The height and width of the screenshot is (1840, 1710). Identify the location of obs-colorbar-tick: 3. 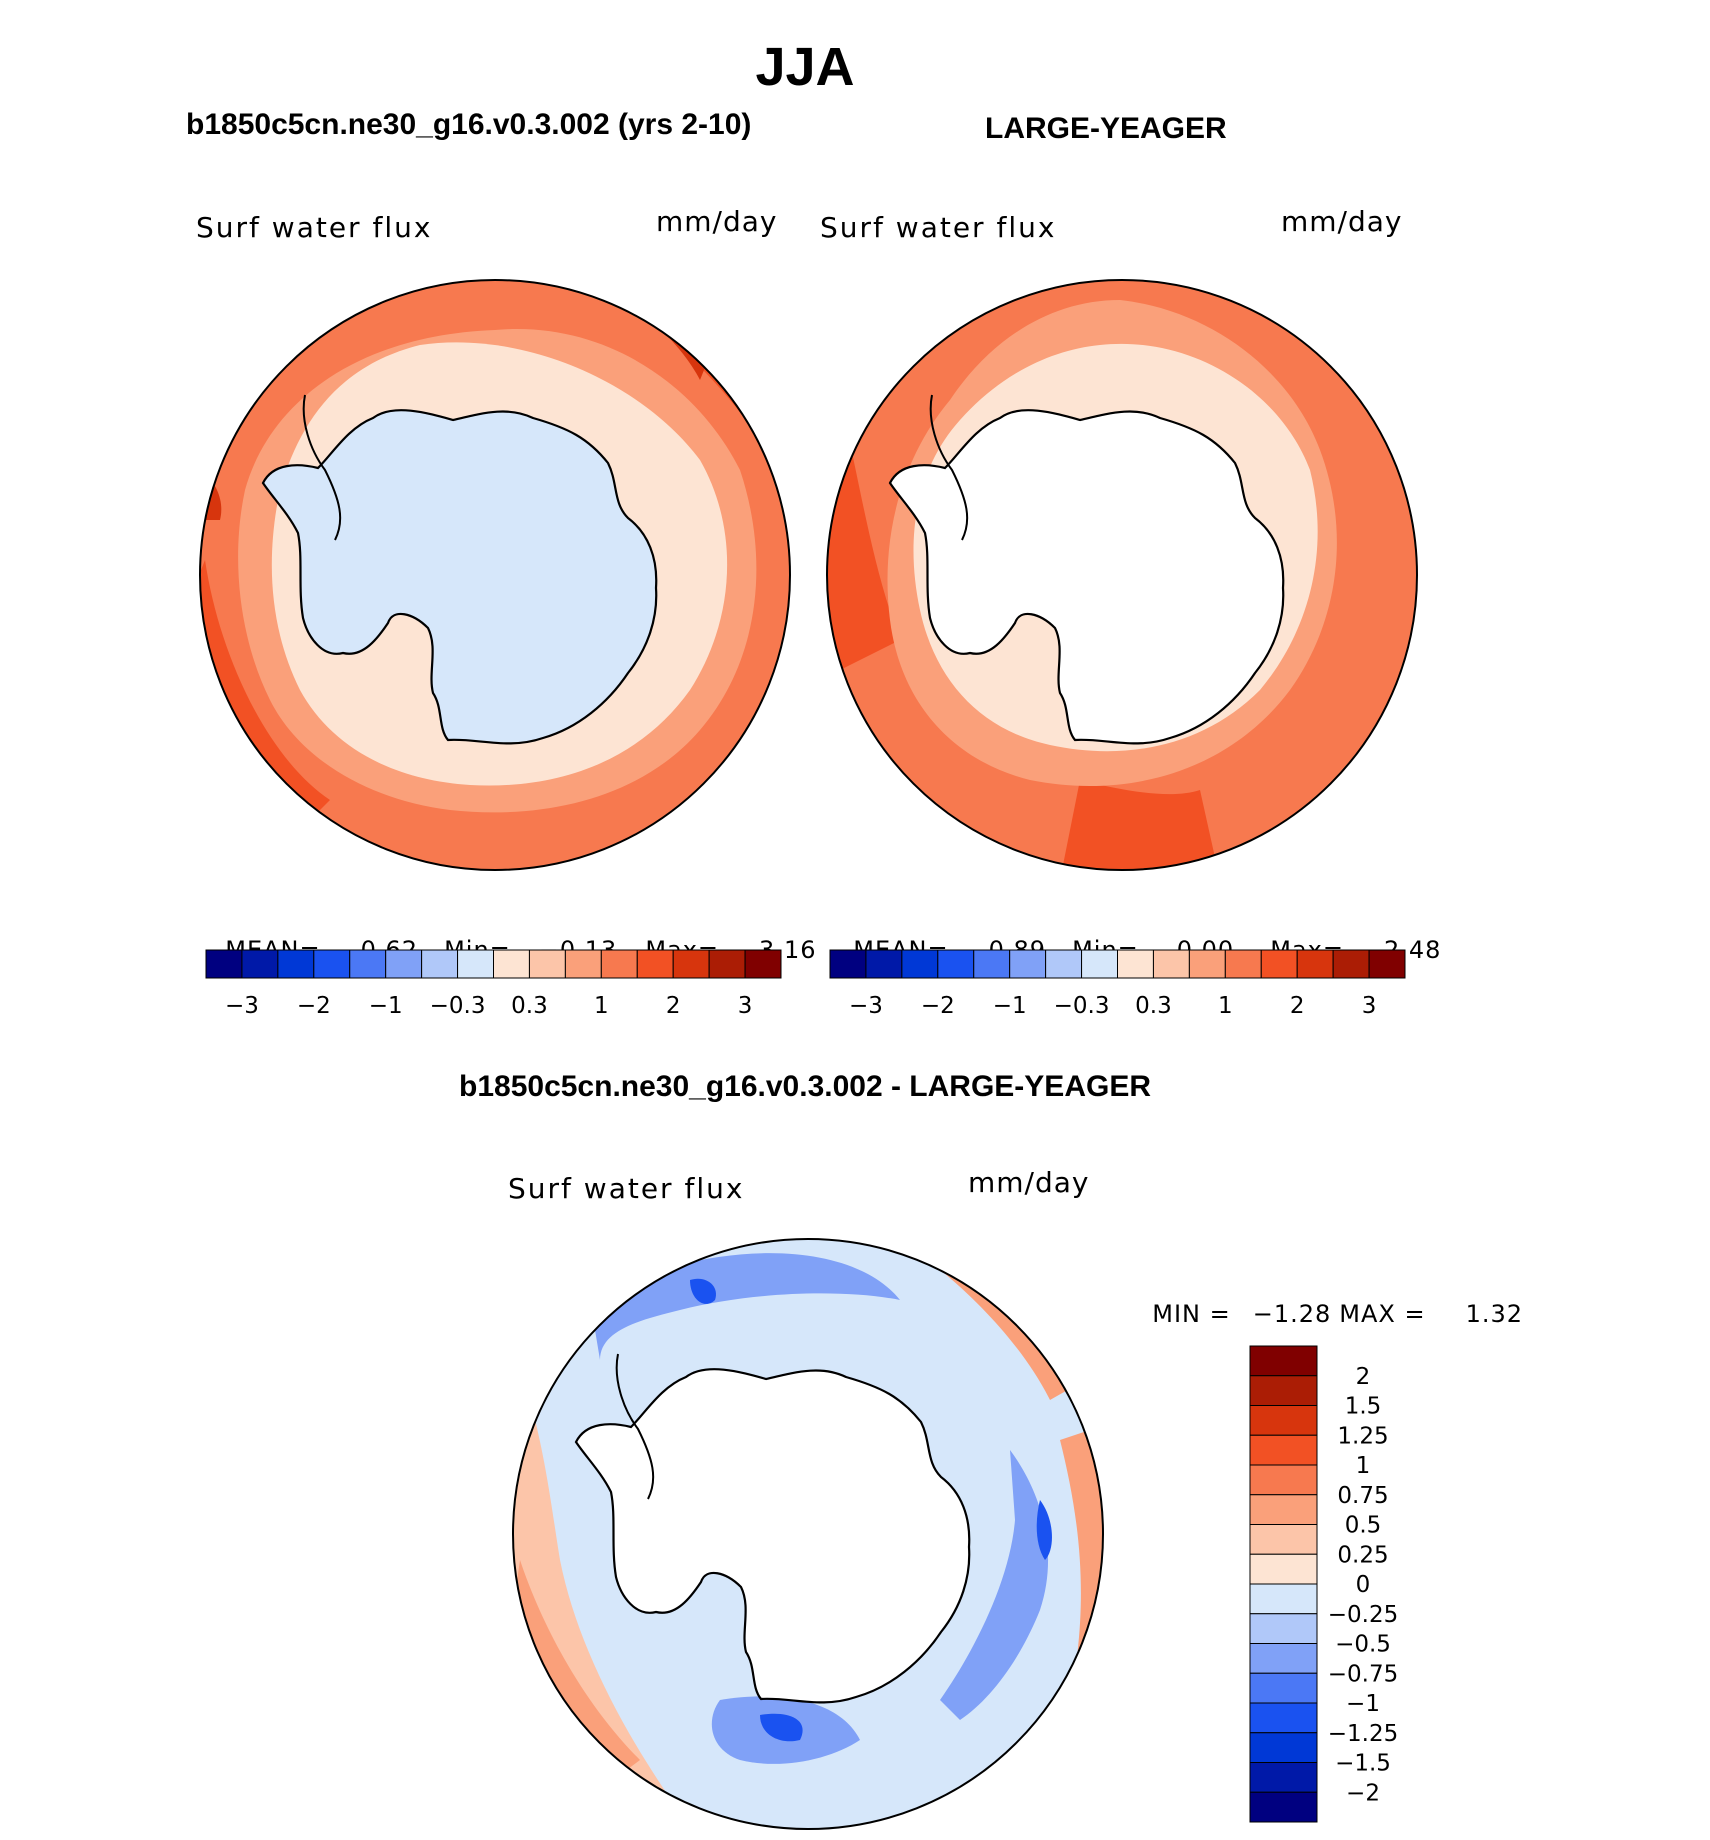
(1369, 1006).